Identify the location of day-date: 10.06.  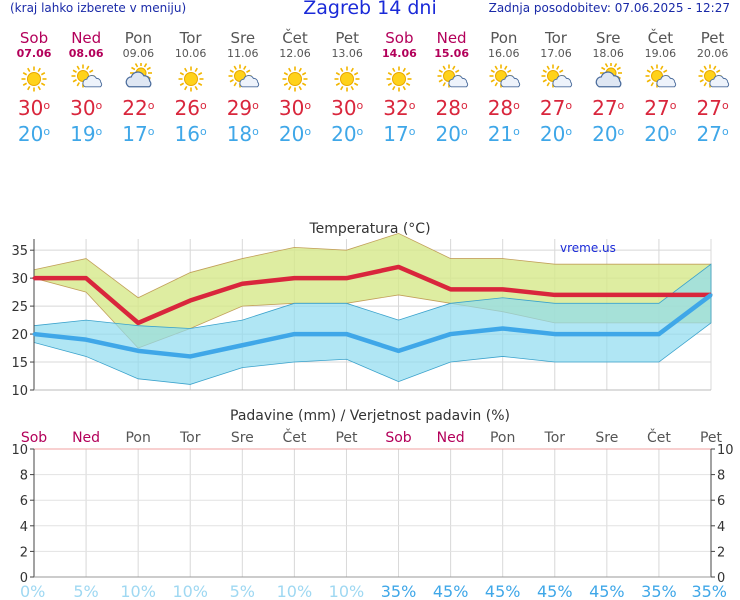
(190, 53).